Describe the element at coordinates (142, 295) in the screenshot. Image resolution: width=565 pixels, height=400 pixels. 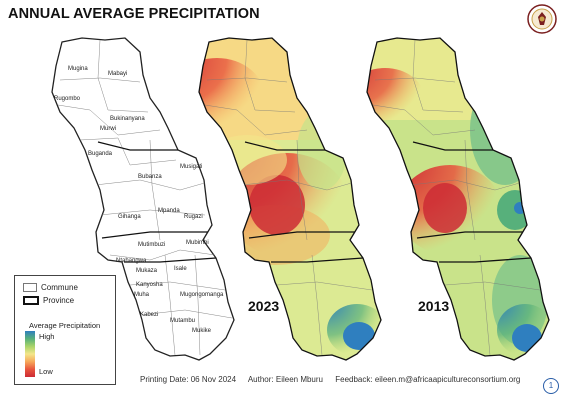
I see `commune-label: Muha` at that location.